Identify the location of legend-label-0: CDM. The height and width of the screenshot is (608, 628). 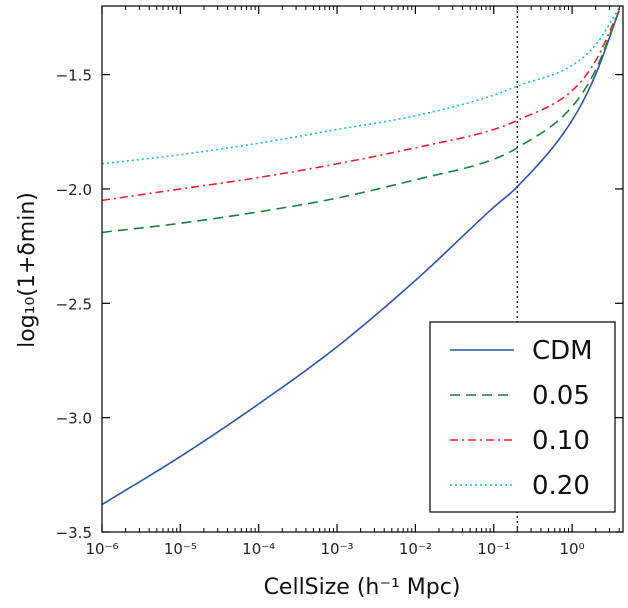
(562, 351).